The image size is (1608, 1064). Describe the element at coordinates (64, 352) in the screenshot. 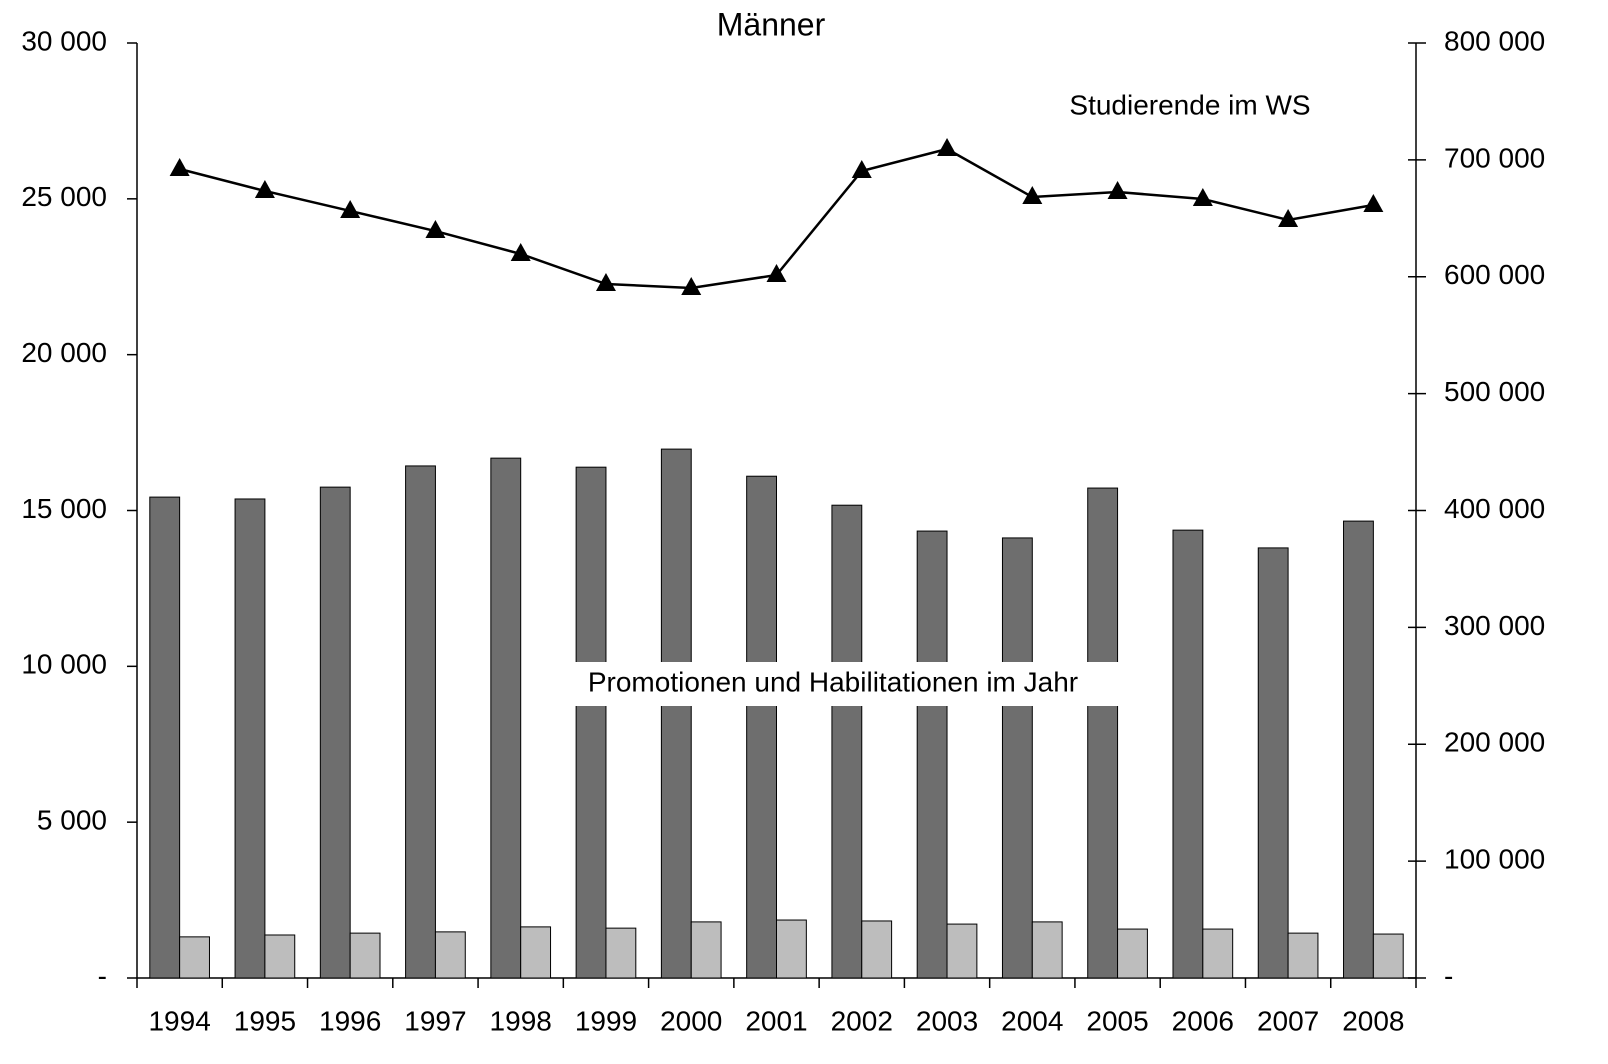

I see `y-tick-label: 20 000` at that location.